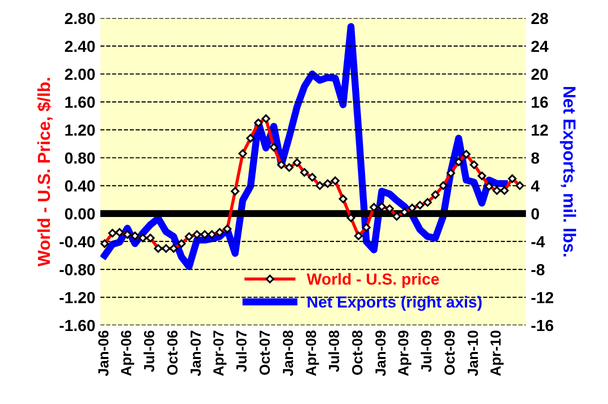  What do you see at coordinates (540, 130) in the screenshot?
I see `y2-tick-label: 12` at bounding box center [540, 130].